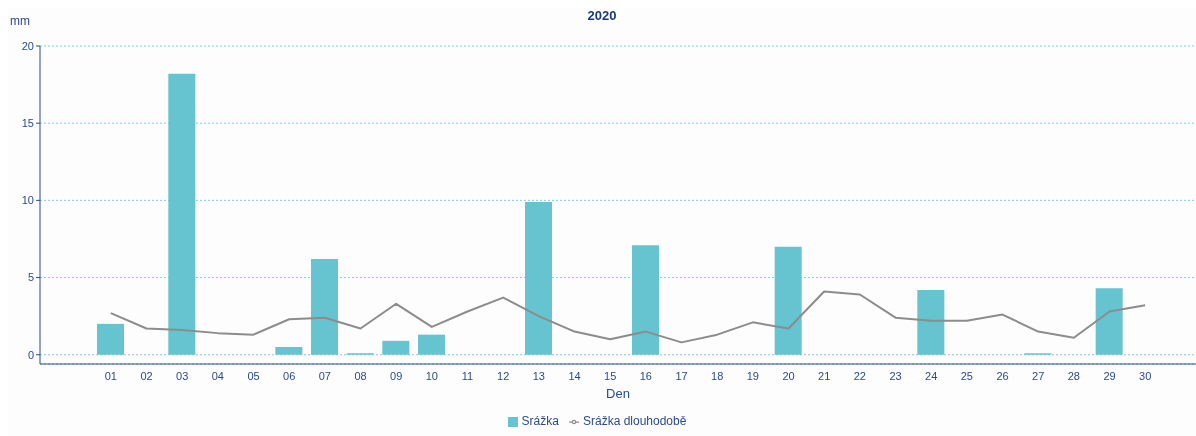  I want to click on x-tick-label: 26, so click(1002, 375).